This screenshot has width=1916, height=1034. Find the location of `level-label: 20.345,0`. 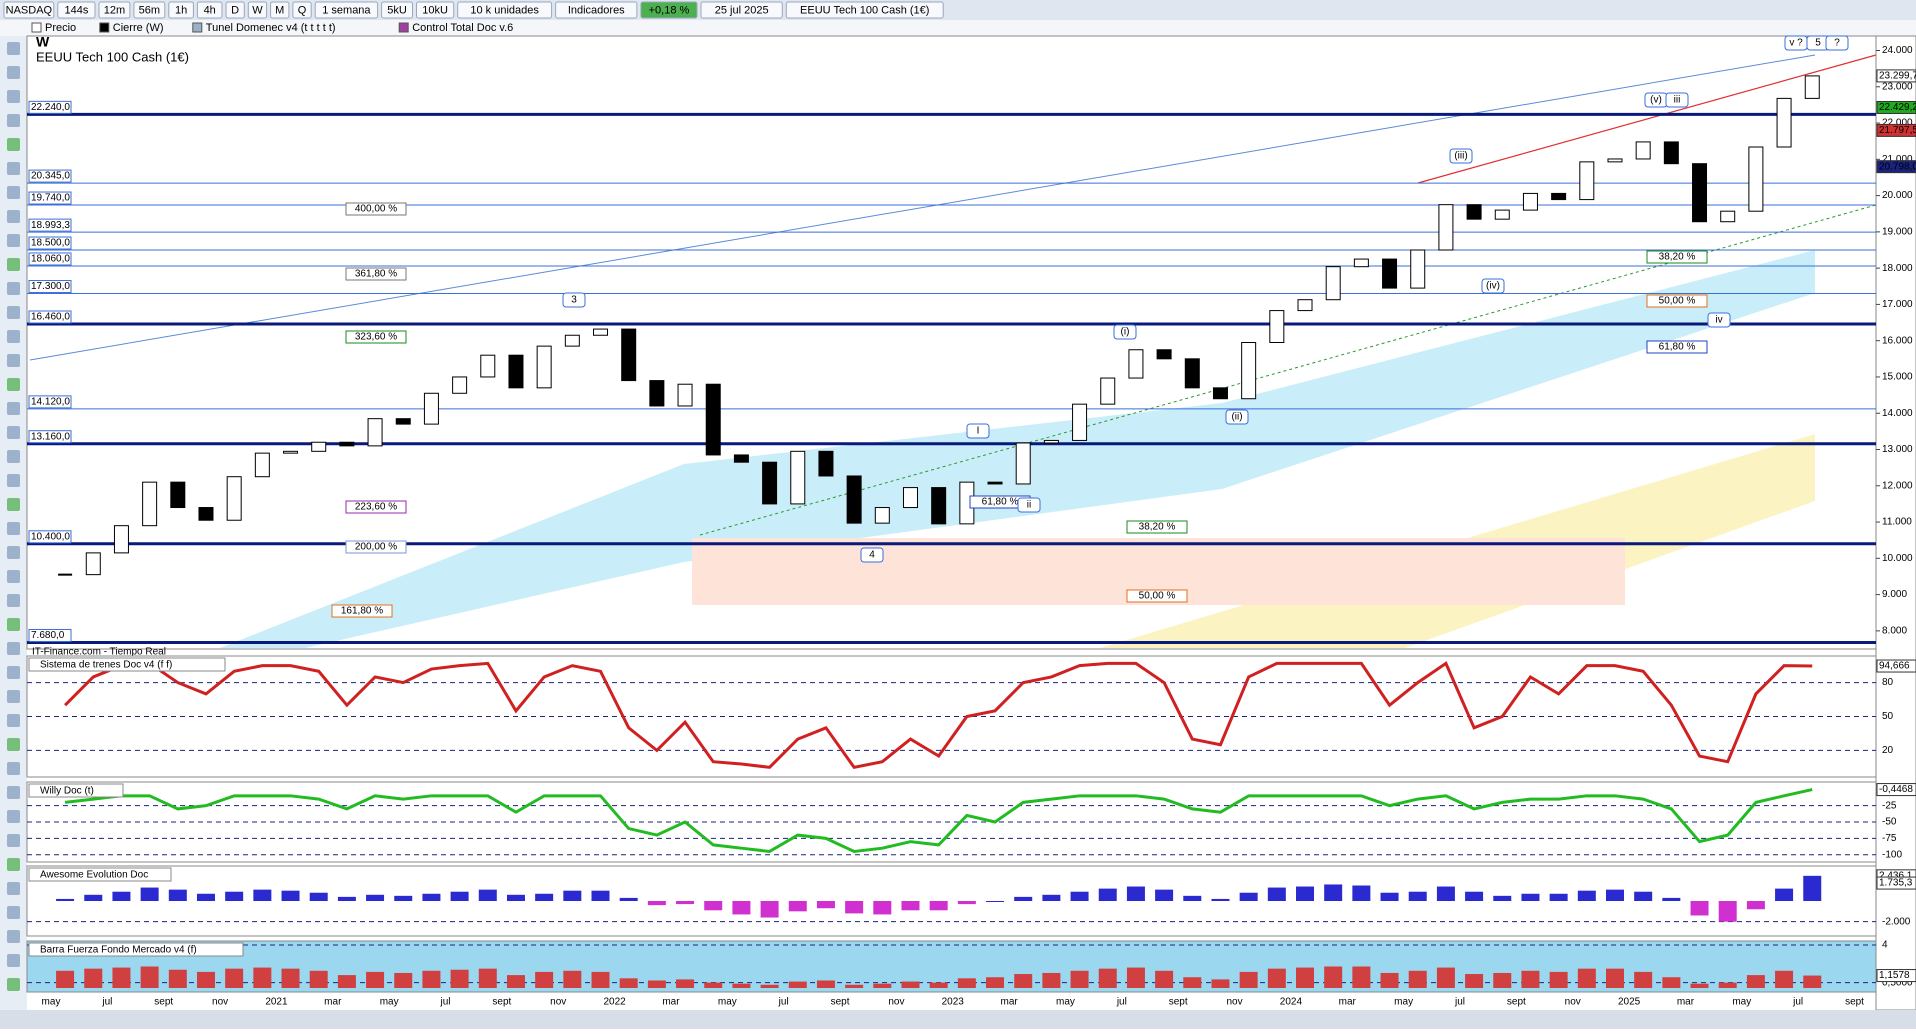

level-label: 20.345,0 is located at coordinates (50, 176).